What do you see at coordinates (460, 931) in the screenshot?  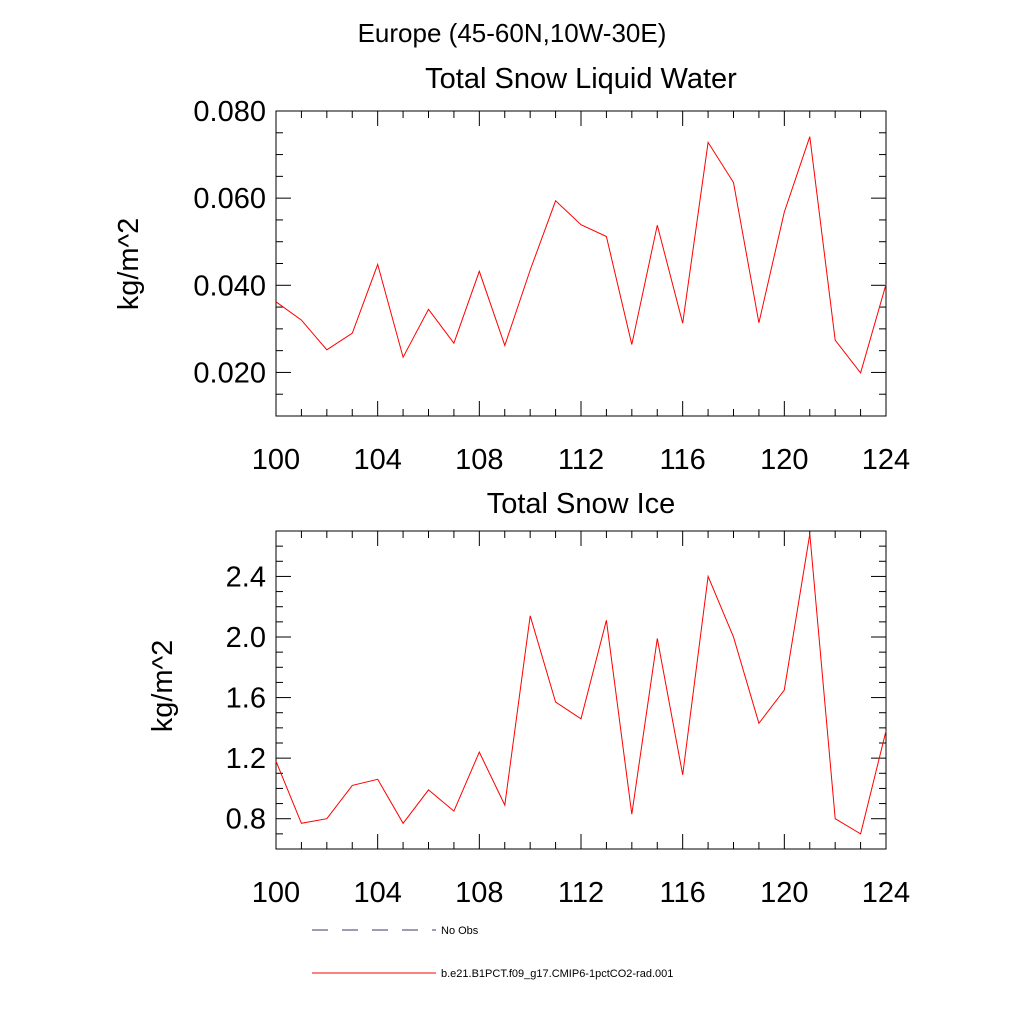 I see `legend-label: No Obs` at bounding box center [460, 931].